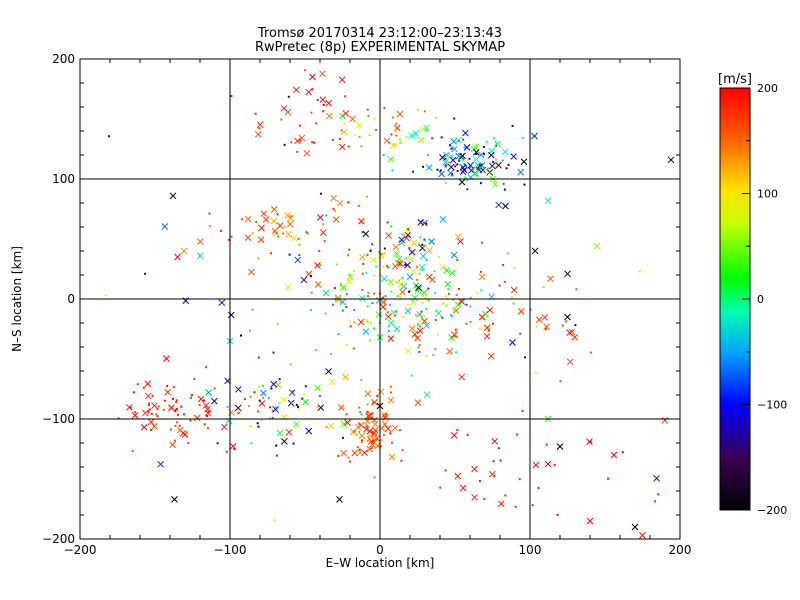 This screenshot has width=800, height=600. Describe the element at coordinates (767, 194) in the screenshot. I see `colorbar-tick-label: 100` at that location.